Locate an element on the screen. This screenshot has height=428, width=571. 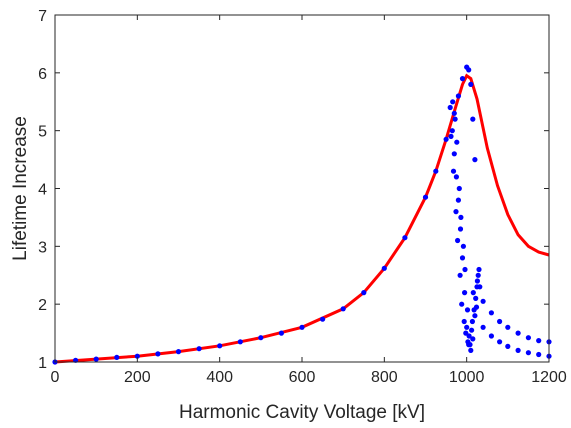
x-tick-label: 1200 is located at coordinates (549, 377).